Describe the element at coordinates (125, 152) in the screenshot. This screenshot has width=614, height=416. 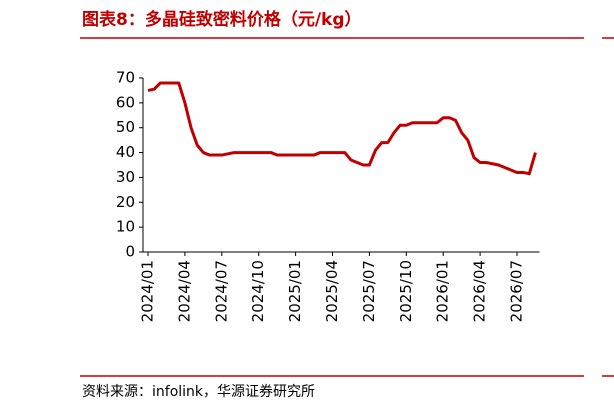
I see `y-tick-label: 40` at that location.